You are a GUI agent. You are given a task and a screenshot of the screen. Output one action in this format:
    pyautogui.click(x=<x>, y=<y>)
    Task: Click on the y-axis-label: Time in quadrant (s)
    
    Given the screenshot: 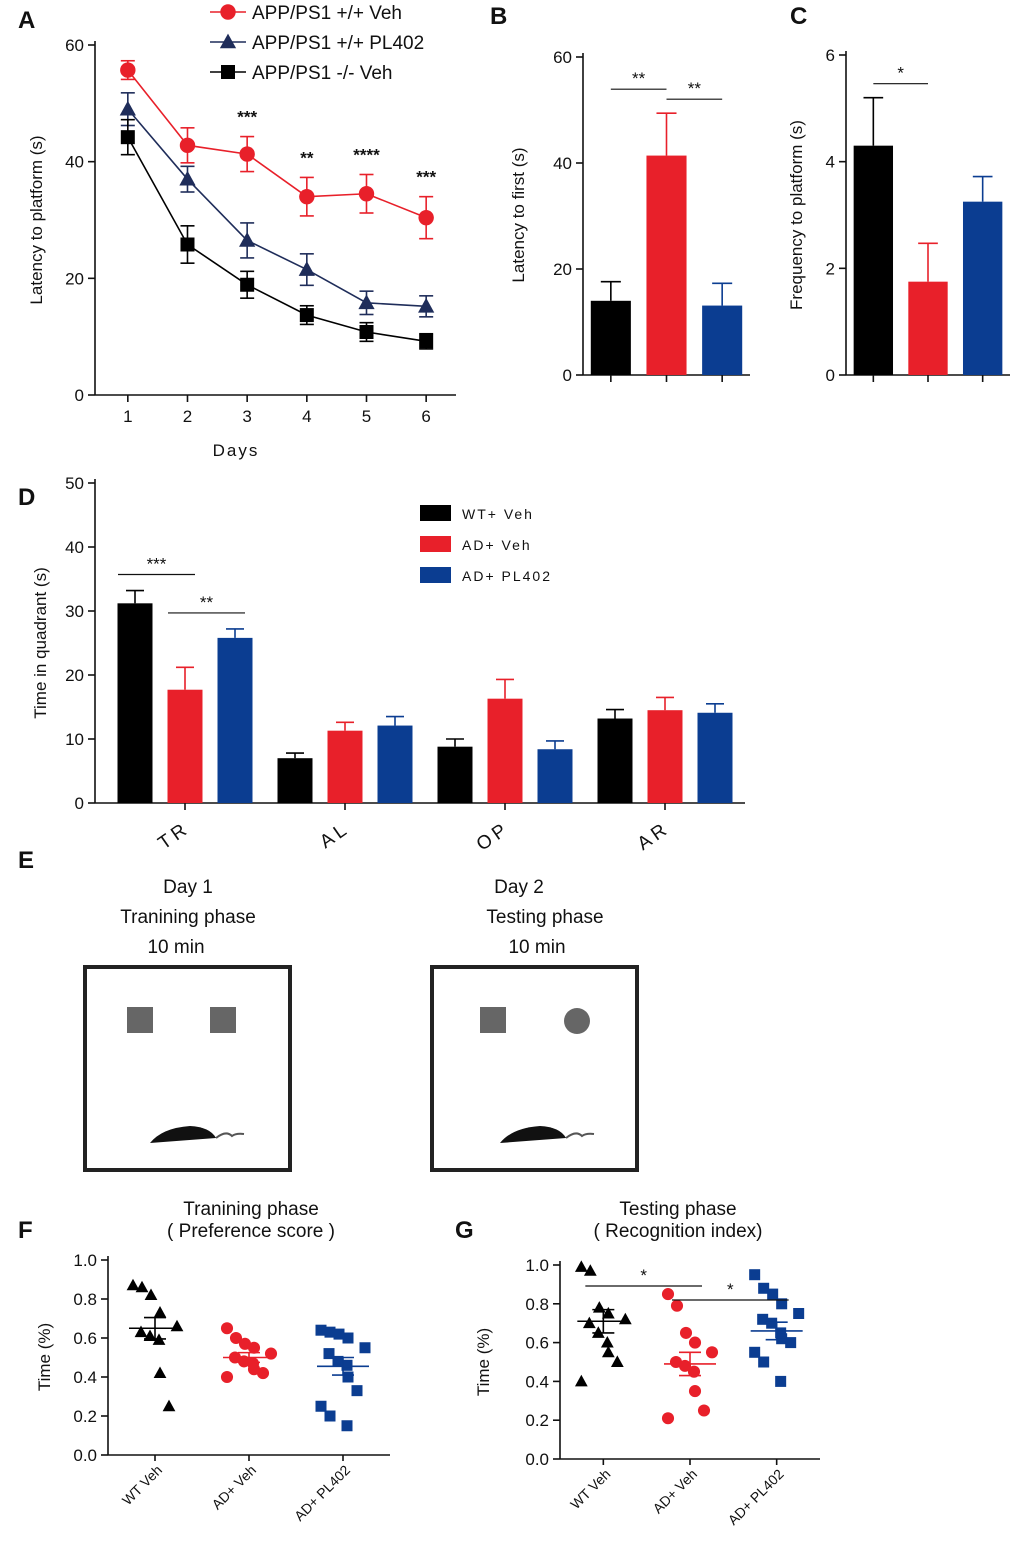 What is the action you would take?
    pyautogui.click(x=40, y=642)
    